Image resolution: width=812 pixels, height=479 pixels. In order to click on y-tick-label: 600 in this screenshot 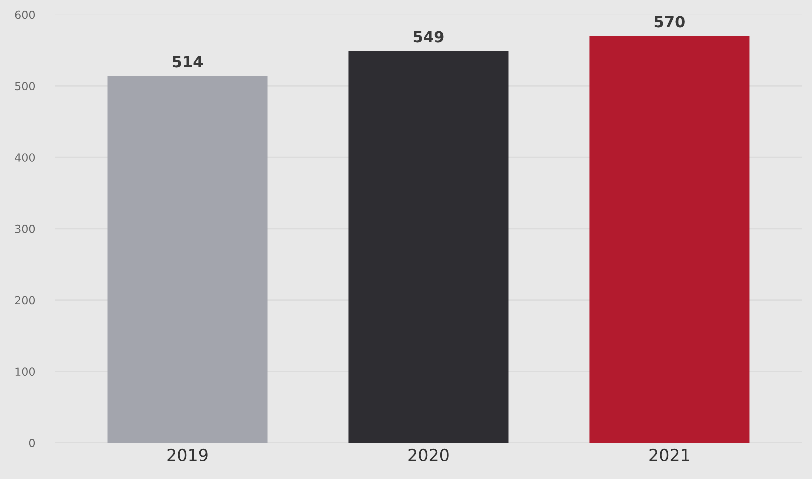, I will do `click(25, 15)`.